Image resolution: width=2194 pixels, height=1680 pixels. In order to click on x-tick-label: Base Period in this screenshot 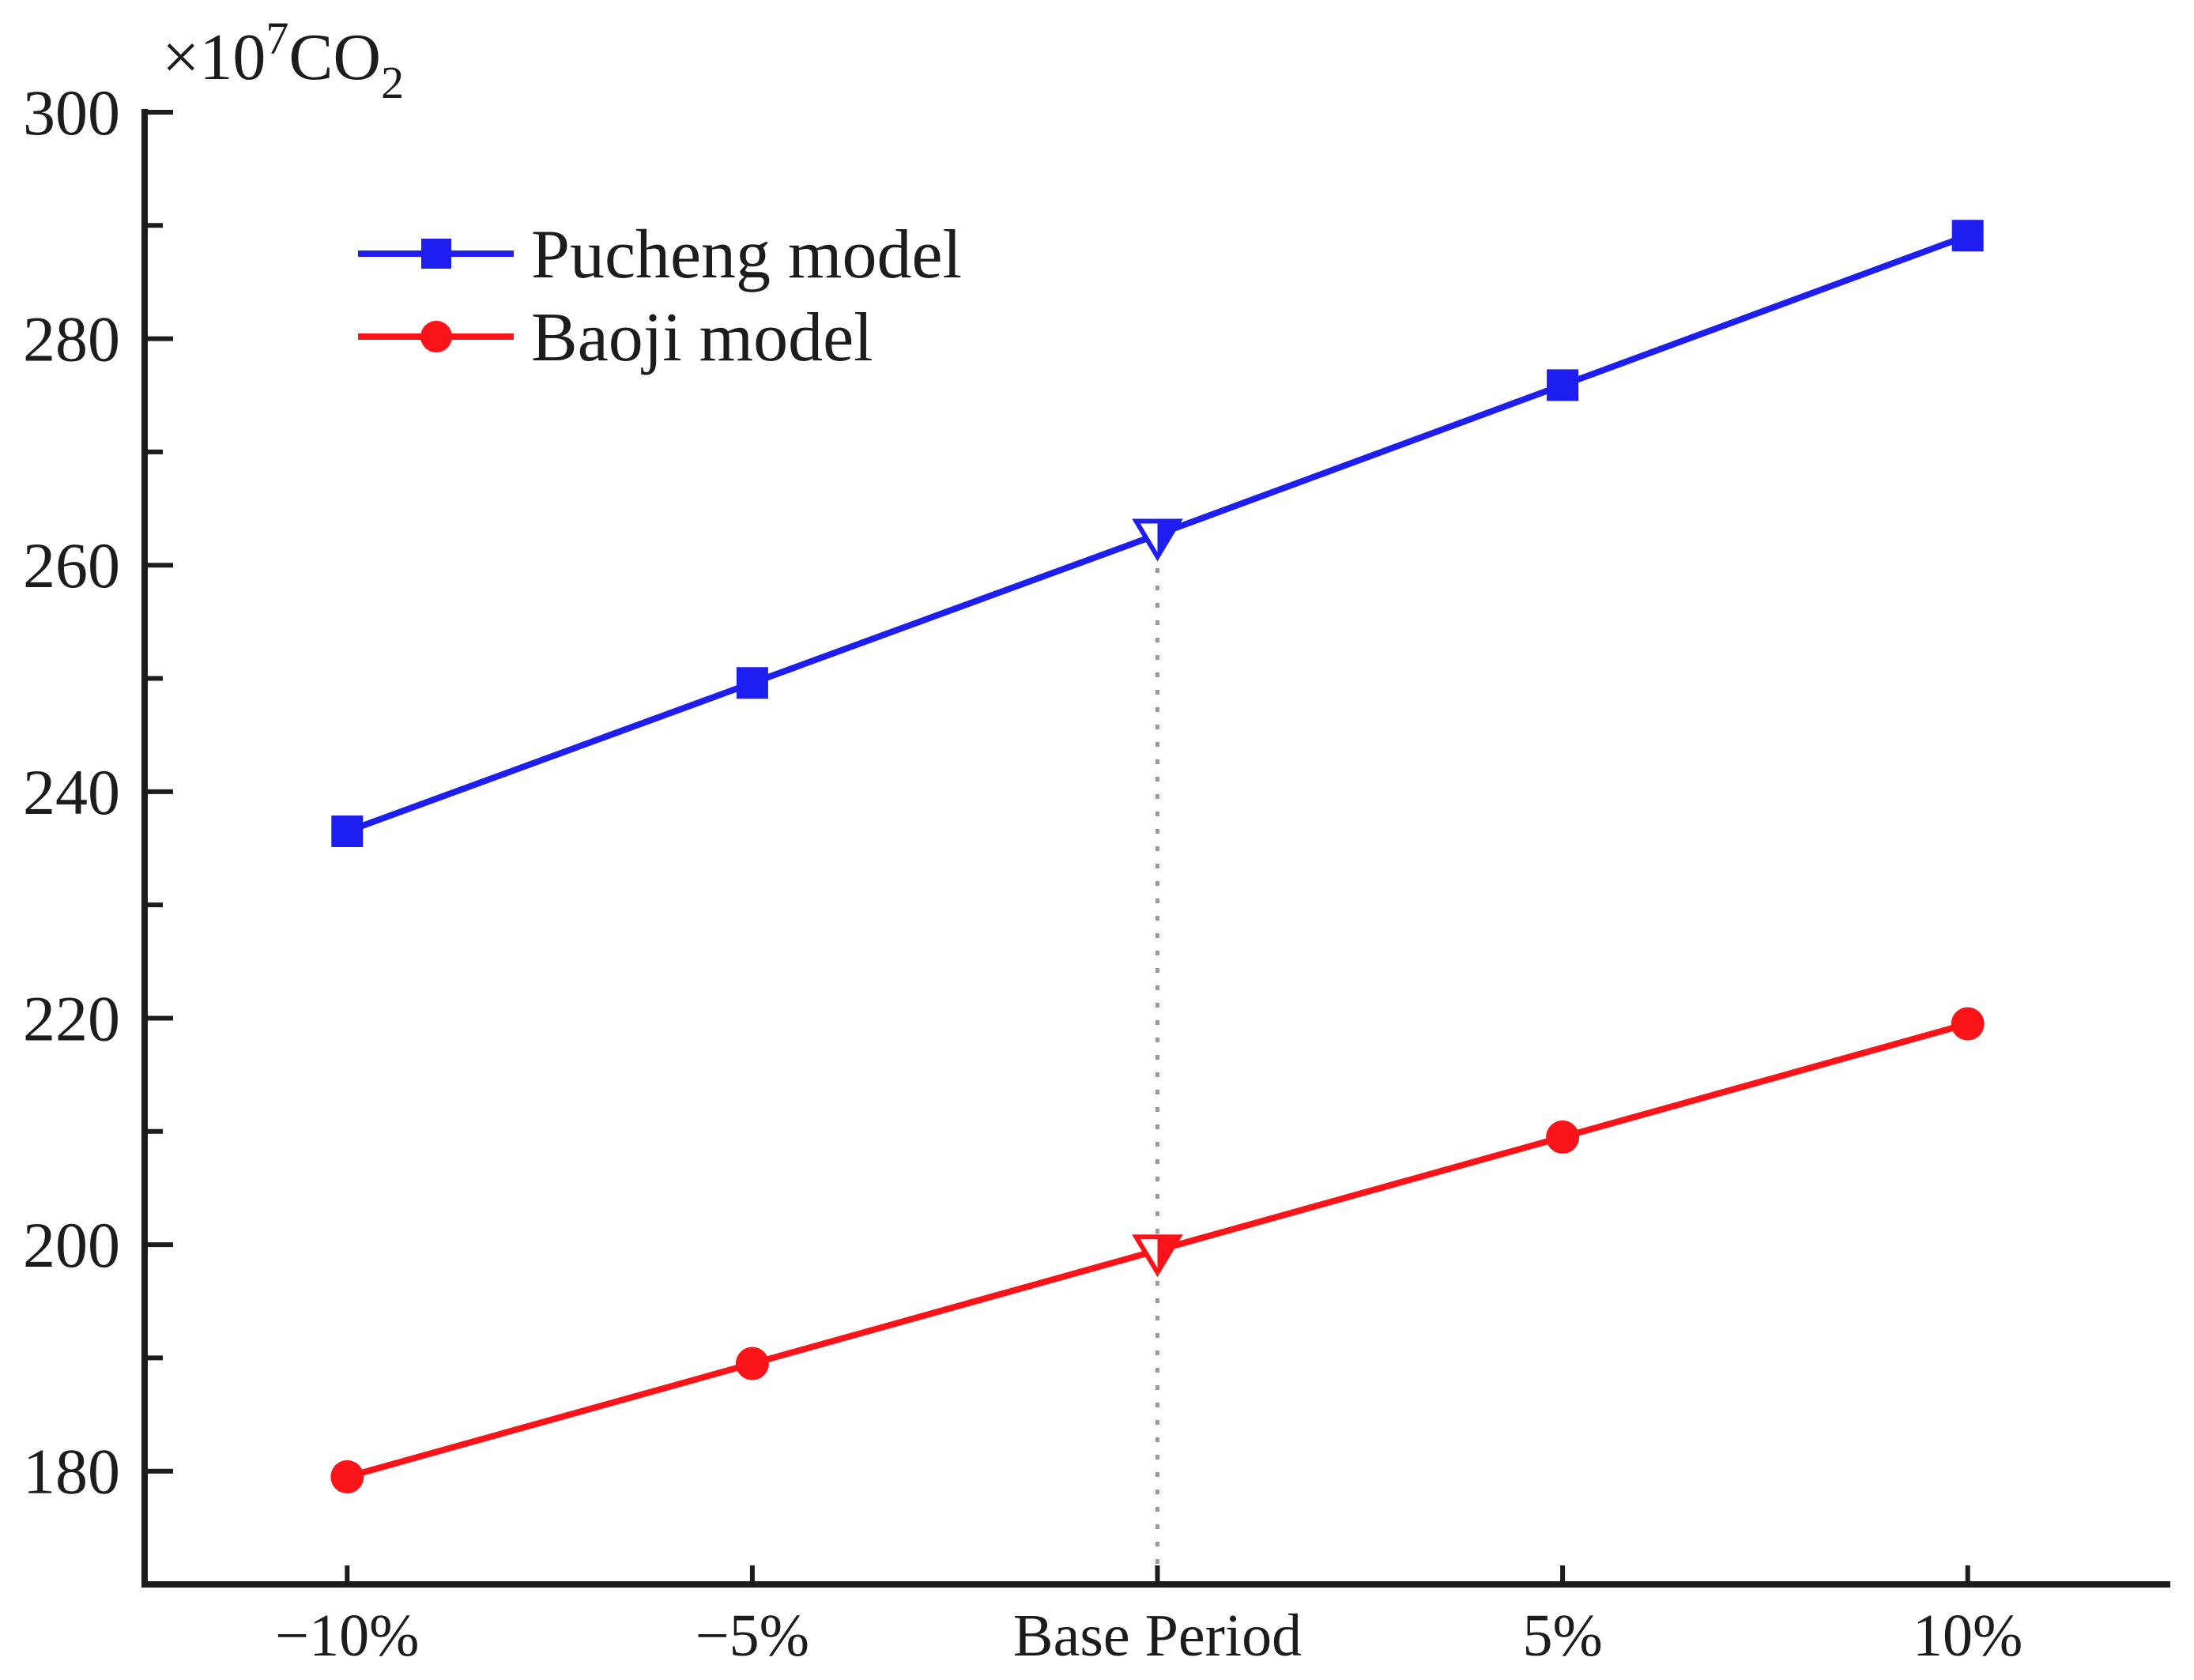, I will do `click(1157, 1636)`.